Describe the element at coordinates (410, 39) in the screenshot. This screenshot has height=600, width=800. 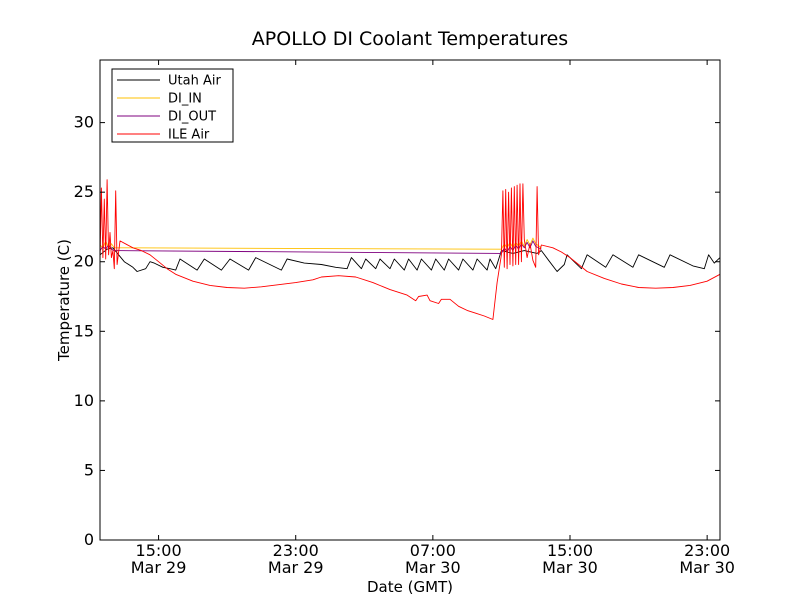
I see `chart-title: APOLLO DI Coolant Temperatures` at that location.